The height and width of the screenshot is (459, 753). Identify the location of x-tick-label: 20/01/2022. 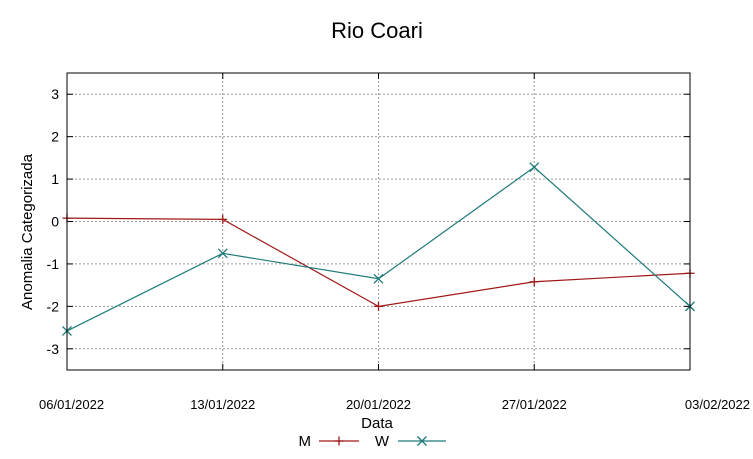
(378, 404).